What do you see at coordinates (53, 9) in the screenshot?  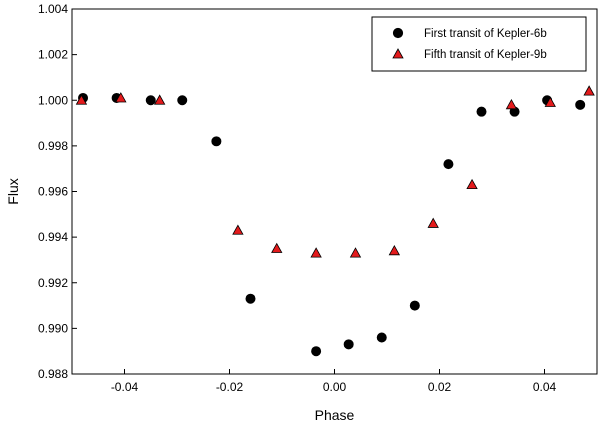 I see `y-tick-label: 1.004` at bounding box center [53, 9].